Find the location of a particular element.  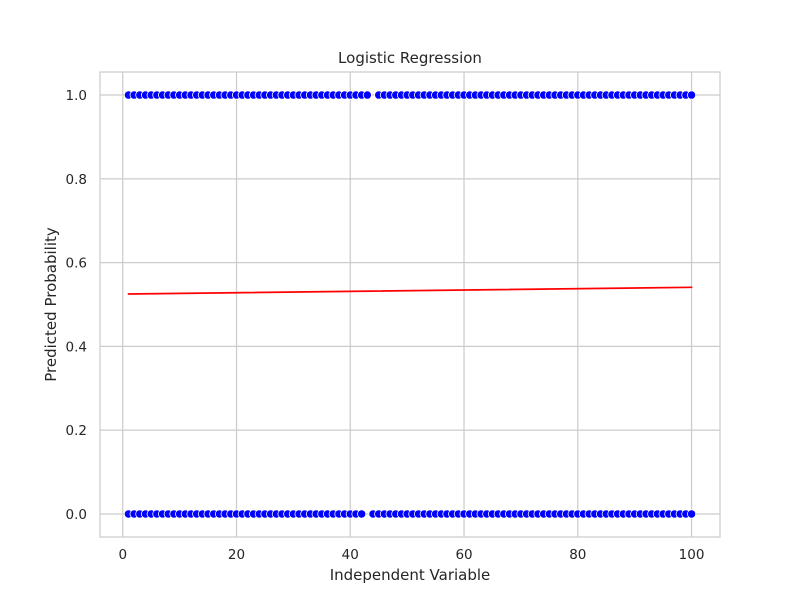

y-axis-label: Predicted Probability is located at coordinates (51, 304).